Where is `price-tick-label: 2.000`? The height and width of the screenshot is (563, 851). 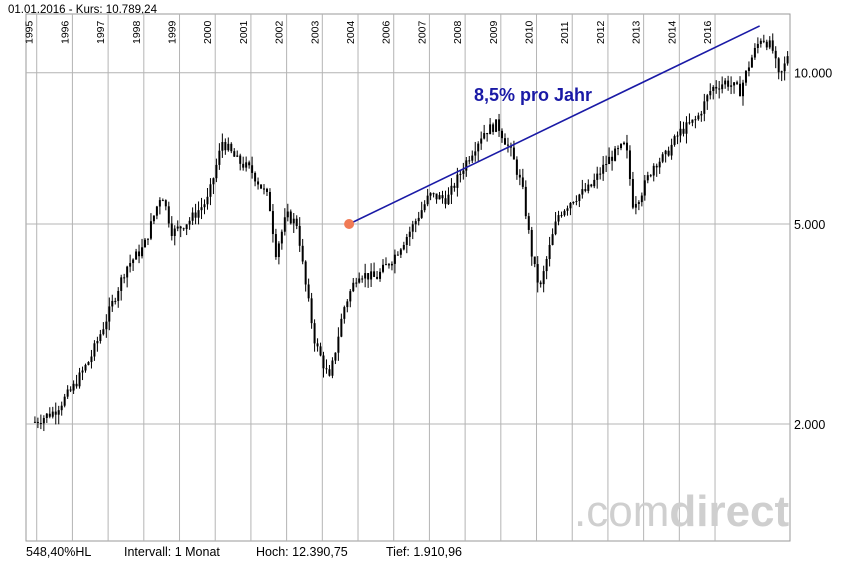 price-tick-label: 2.000 is located at coordinates (809, 425).